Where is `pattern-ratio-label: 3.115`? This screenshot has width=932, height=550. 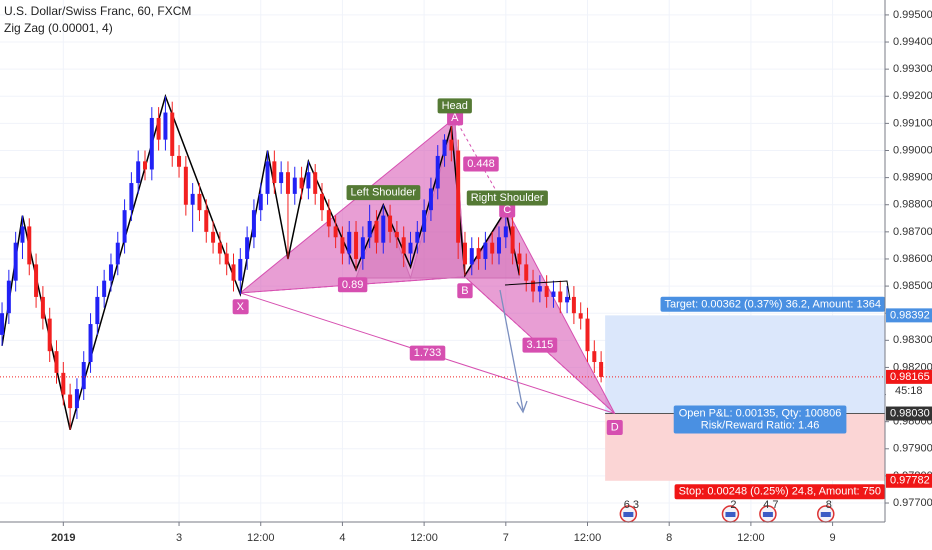 pattern-ratio-label: 3.115 is located at coordinates (539, 345).